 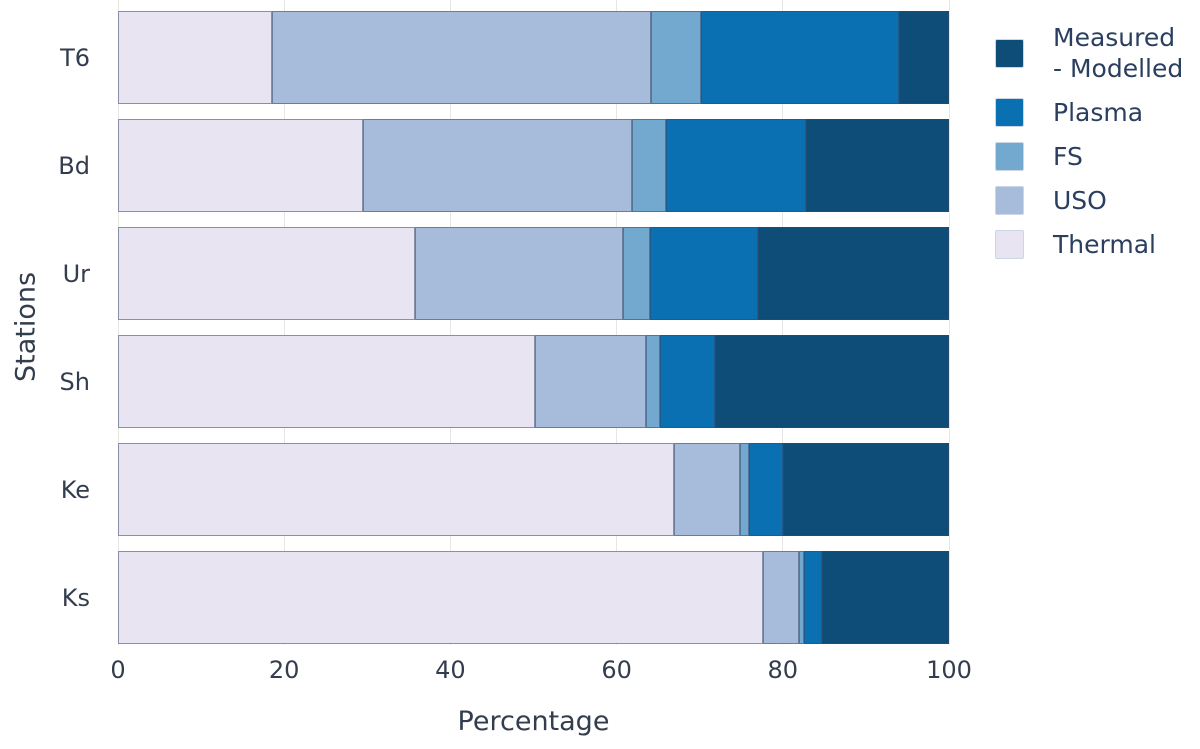 I want to click on bar-segment-ks-fs, so click(x=801, y=597).